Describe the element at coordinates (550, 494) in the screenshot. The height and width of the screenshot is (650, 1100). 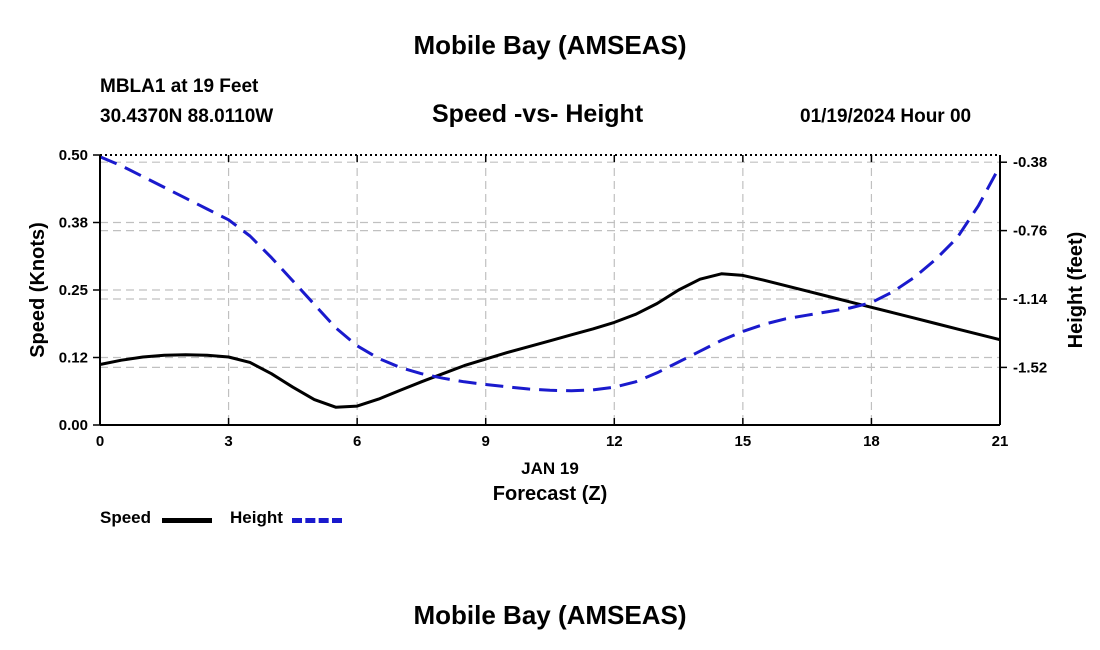
I see `x-axis-title: Forecast (Z)` at that location.